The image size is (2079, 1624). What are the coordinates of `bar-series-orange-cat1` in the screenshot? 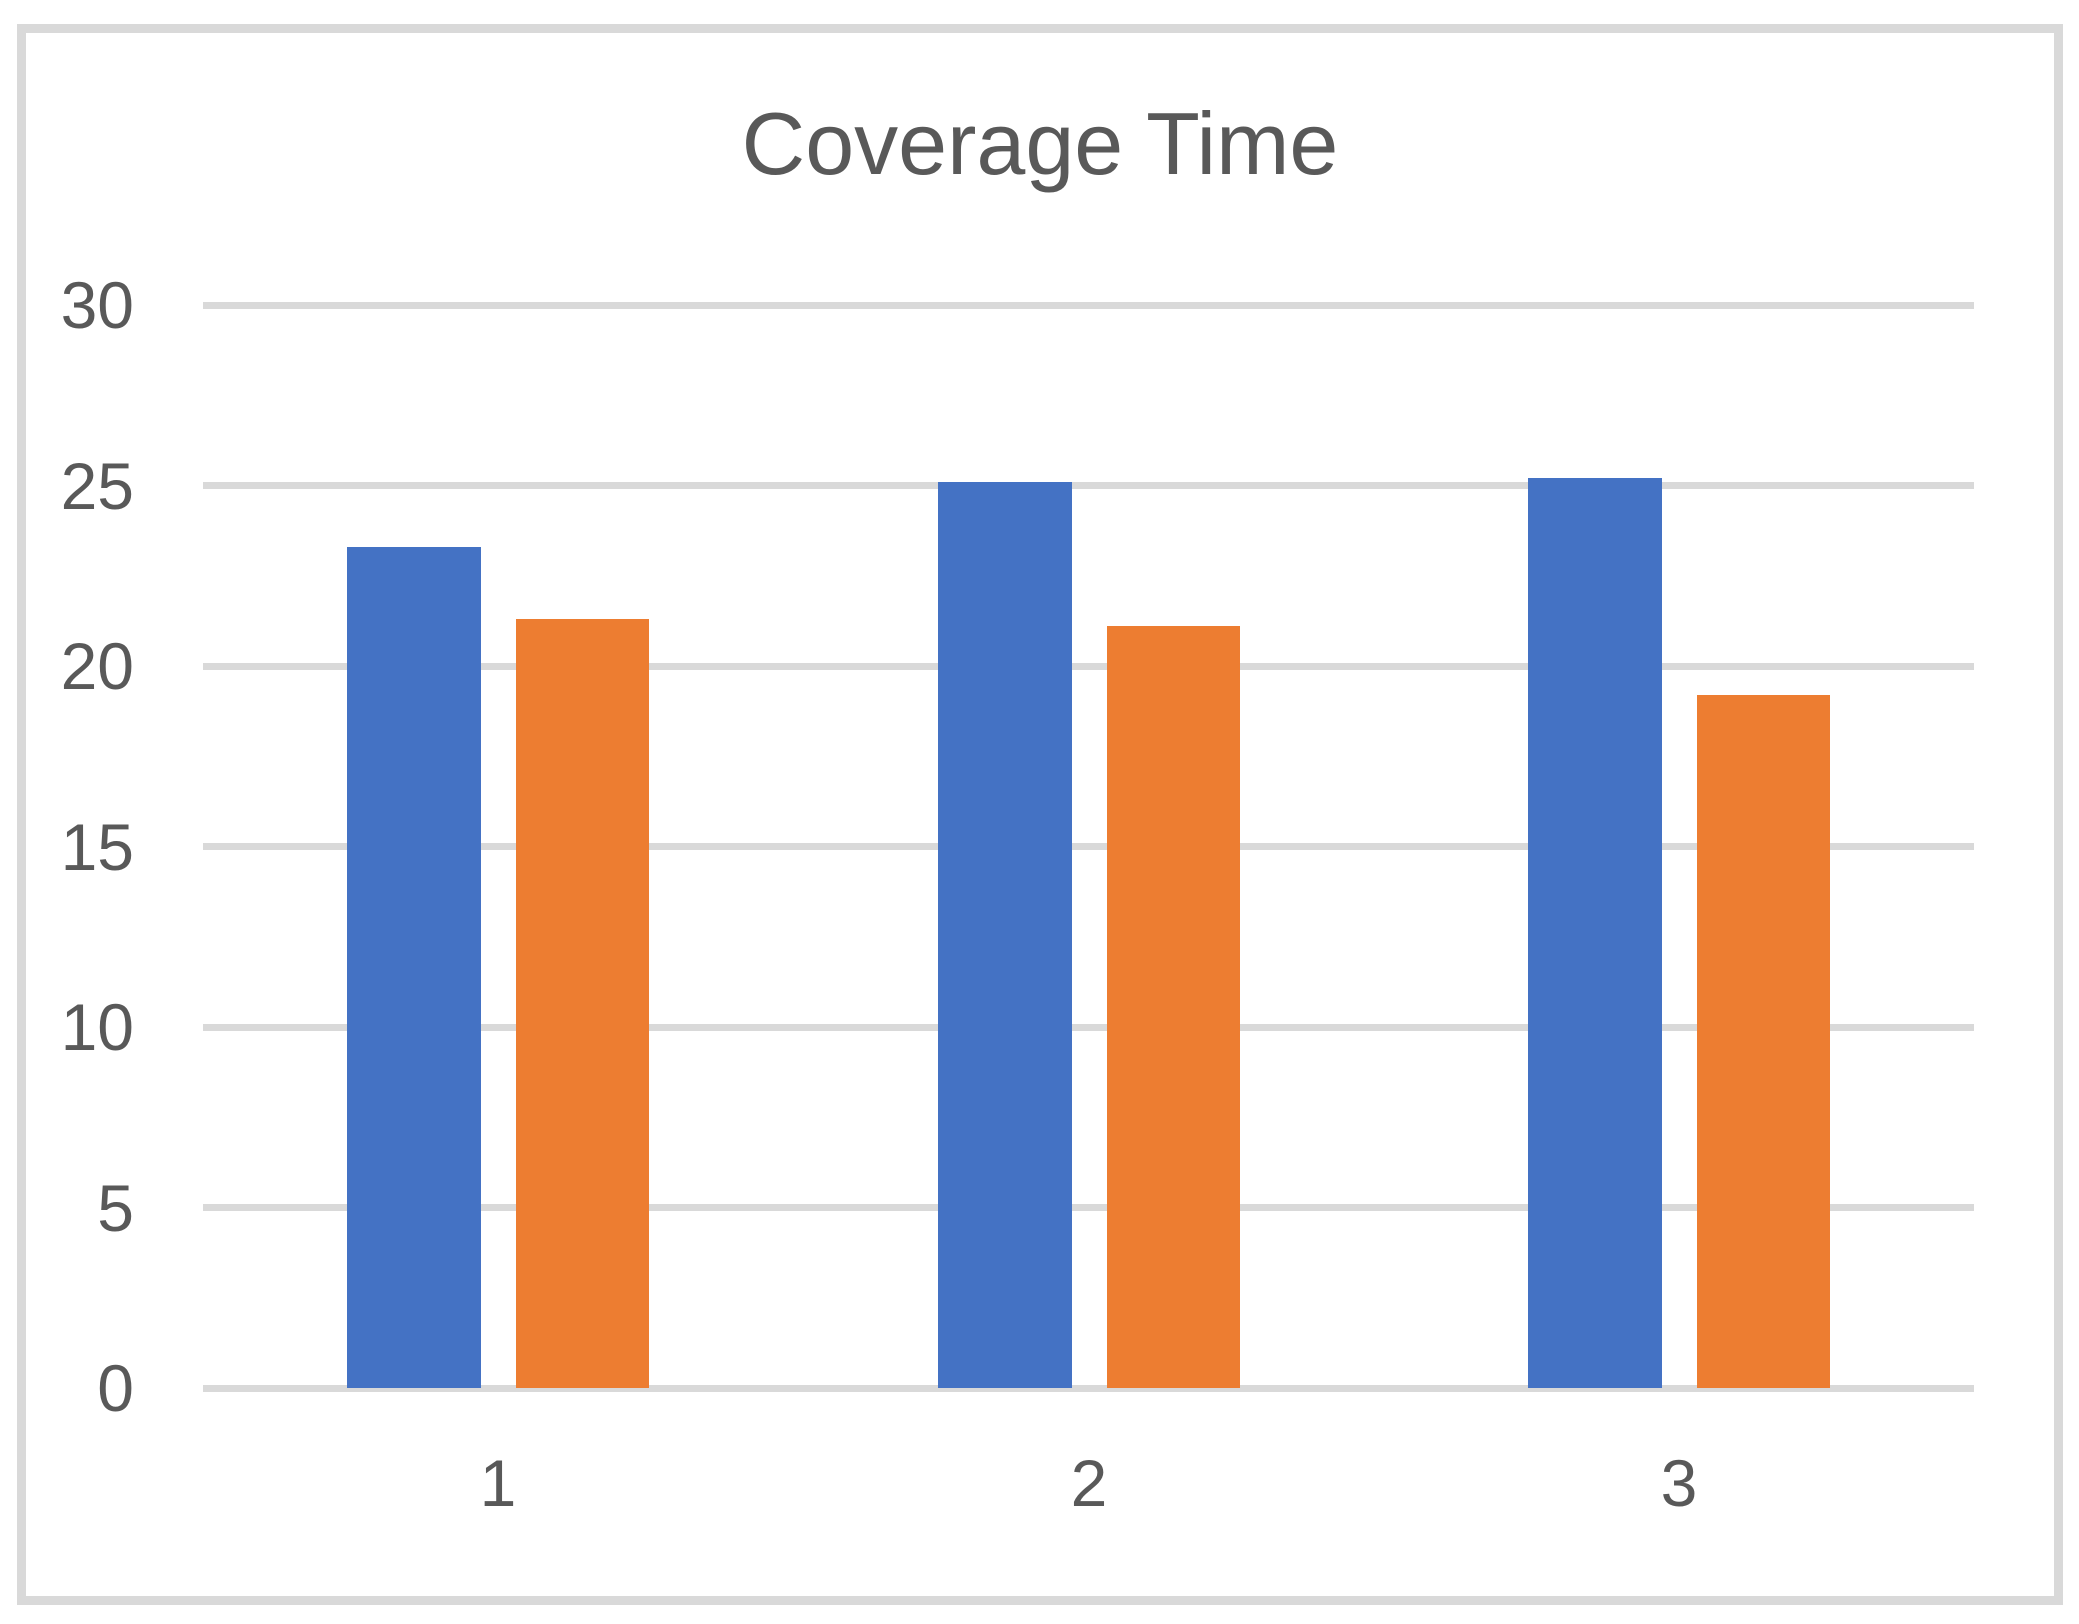 It's located at (582, 1003).